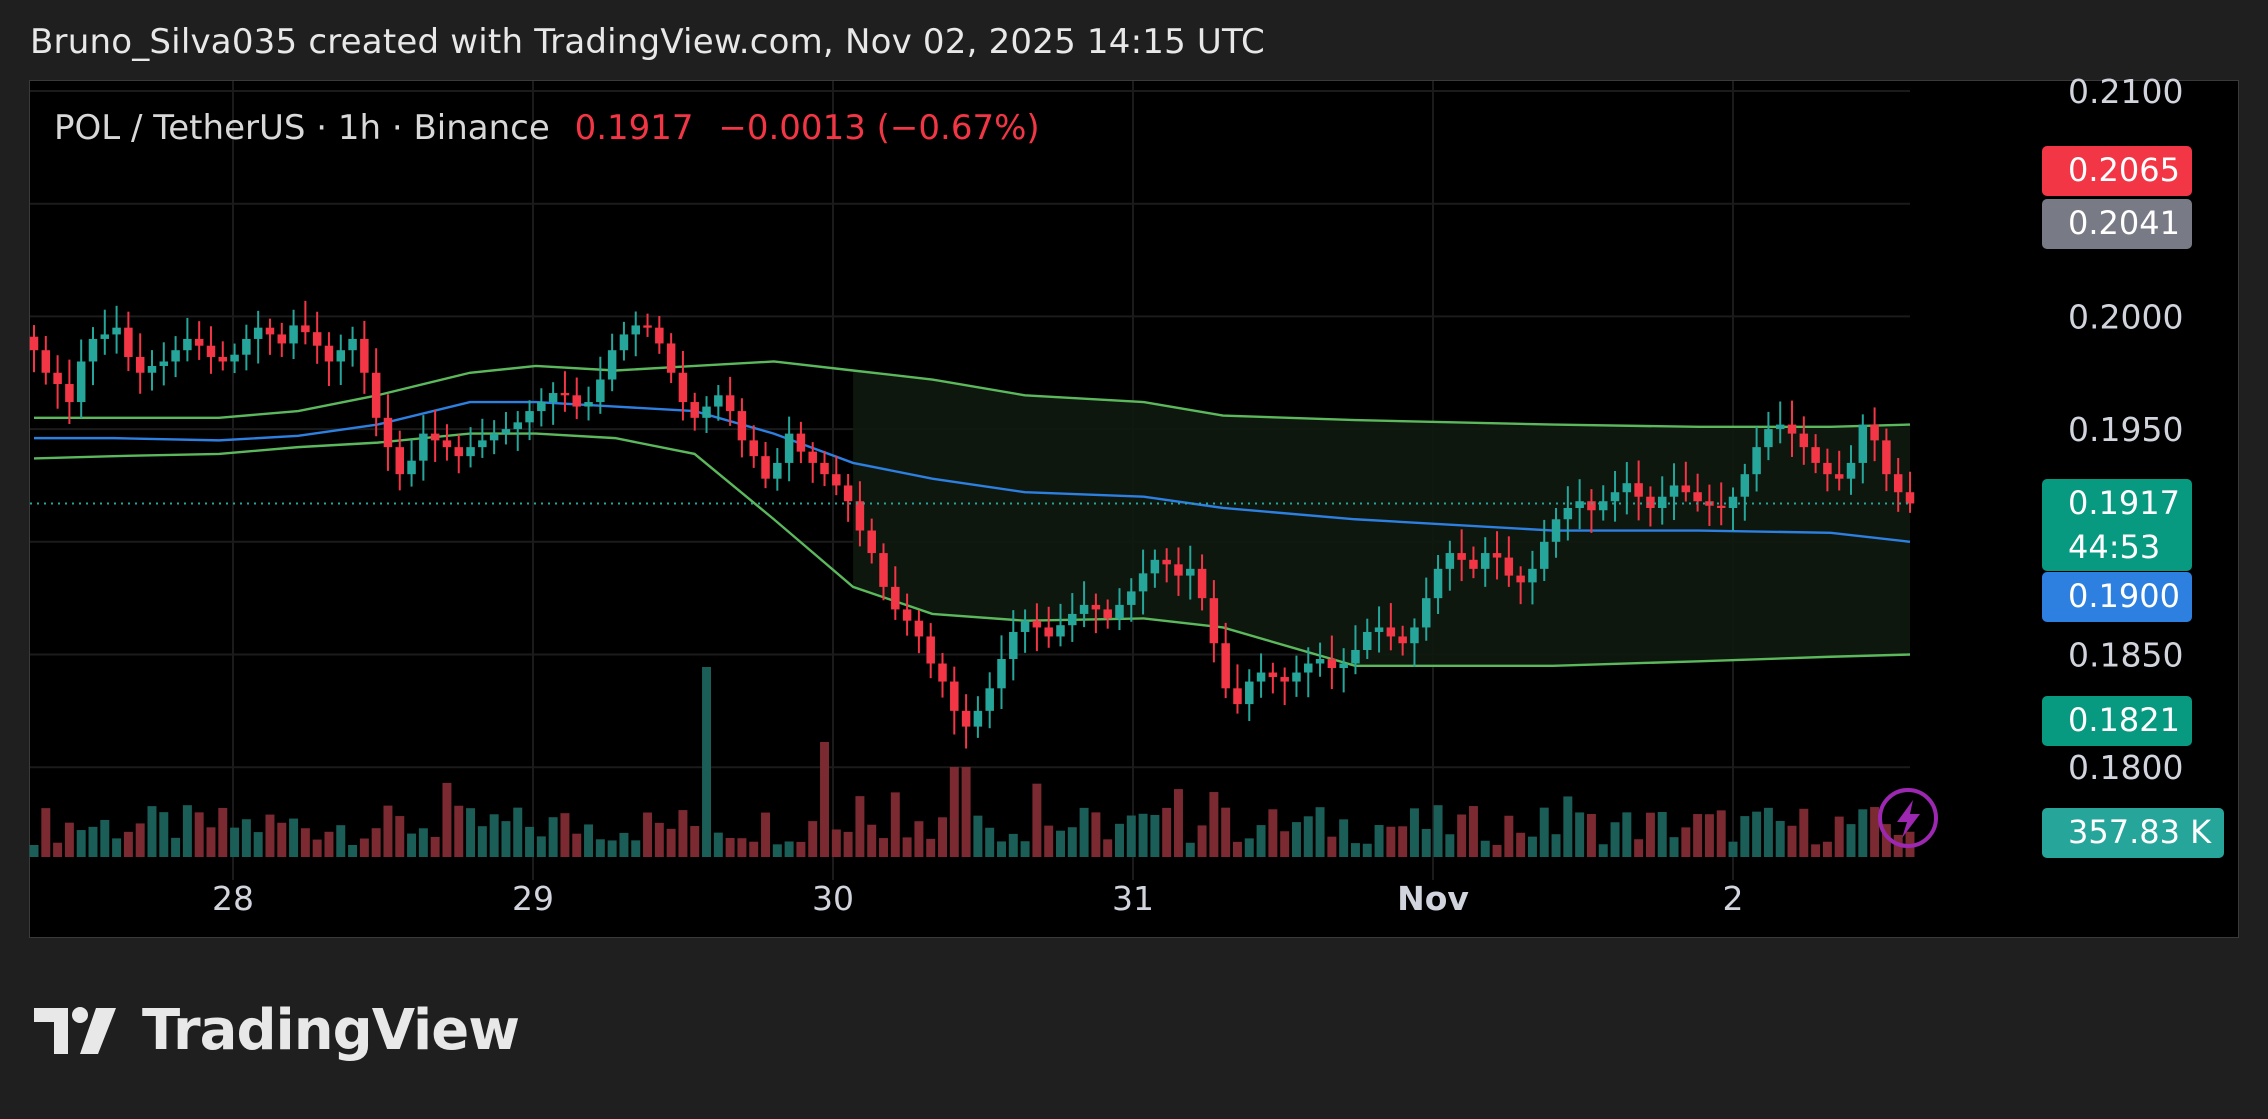 The image size is (2268, 1119). Describe the element at coordinates (2117, 171) in the screenshot. I see `price-tag-high: 0.2065` at that location.